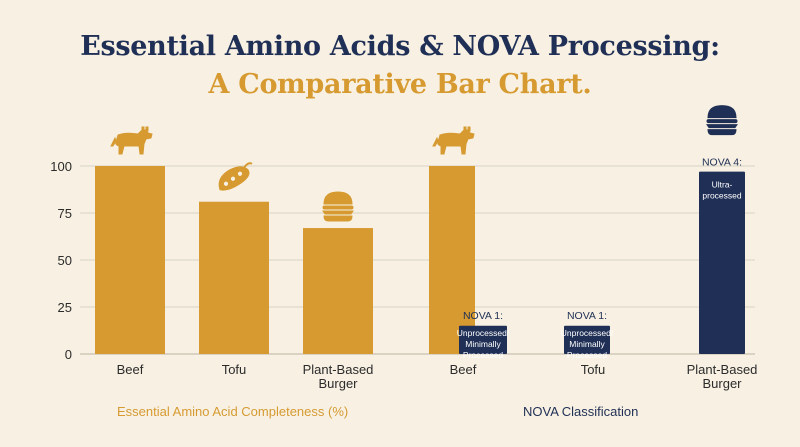 The width and height of the screenshot is (800, 447). What do you see at coordinates (65, 213) in the screenshot?
I see `y-tick-label: 75` at bounding box center [65, 213].